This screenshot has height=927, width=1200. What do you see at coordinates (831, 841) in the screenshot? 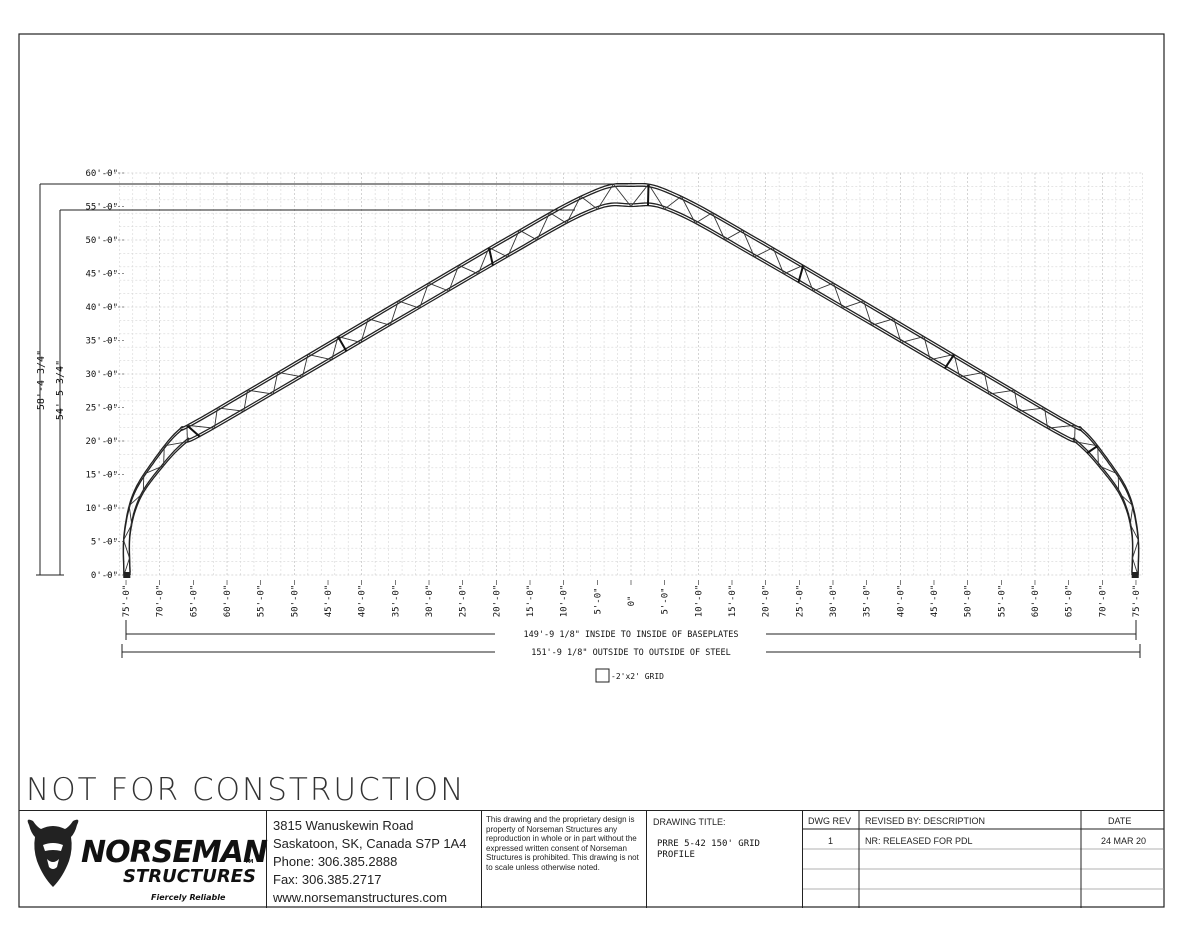
I see `revision-number: 1` at bounding box center [831, 841].